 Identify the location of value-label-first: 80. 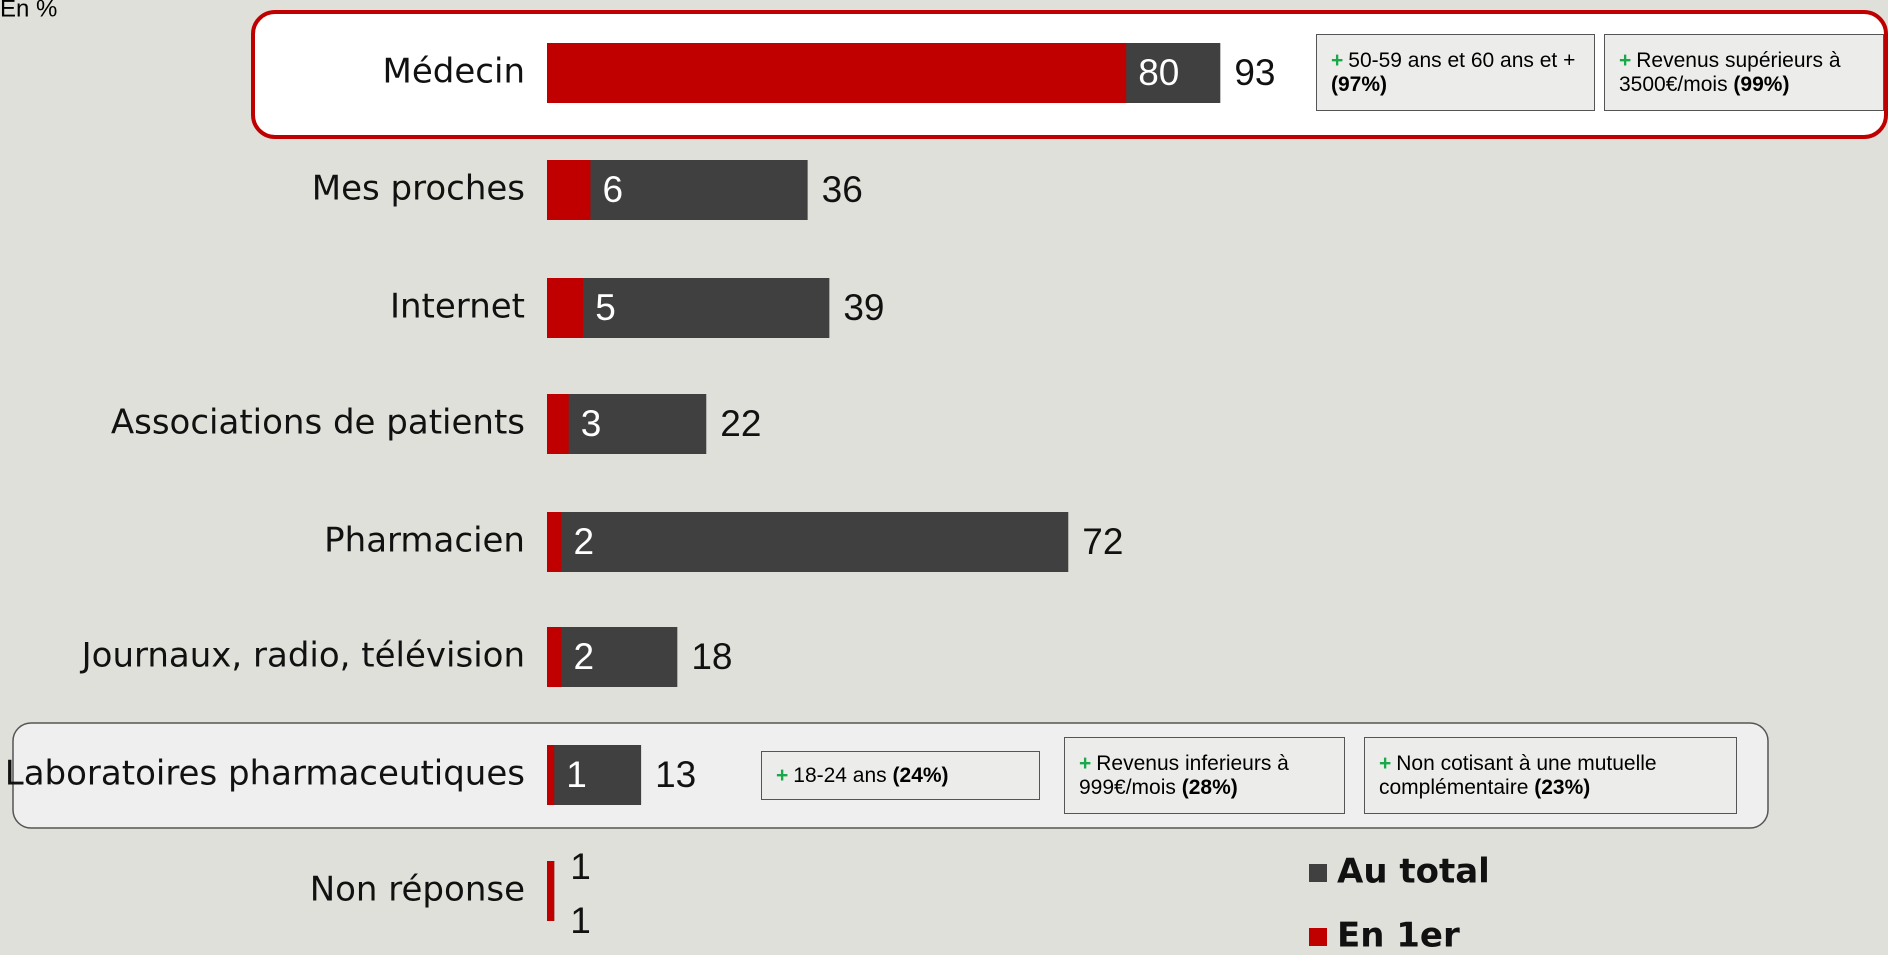
(1158, 72).